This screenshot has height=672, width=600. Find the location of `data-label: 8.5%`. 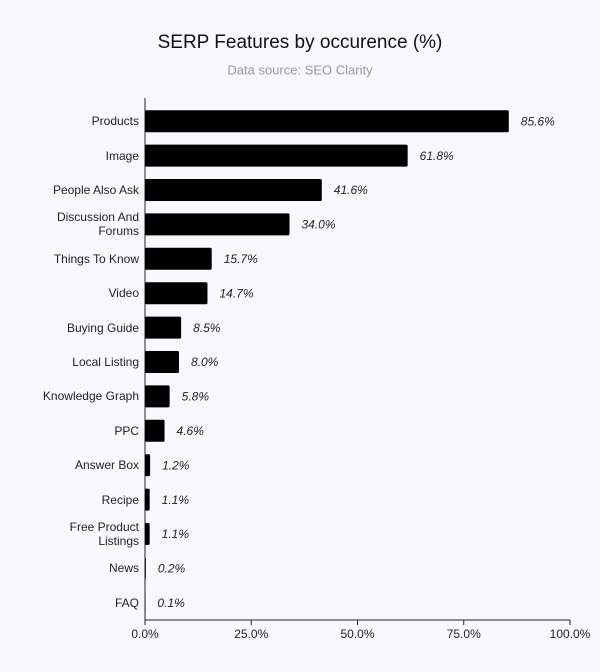

data-label: 8.5% is located at coordinates (207, 328).